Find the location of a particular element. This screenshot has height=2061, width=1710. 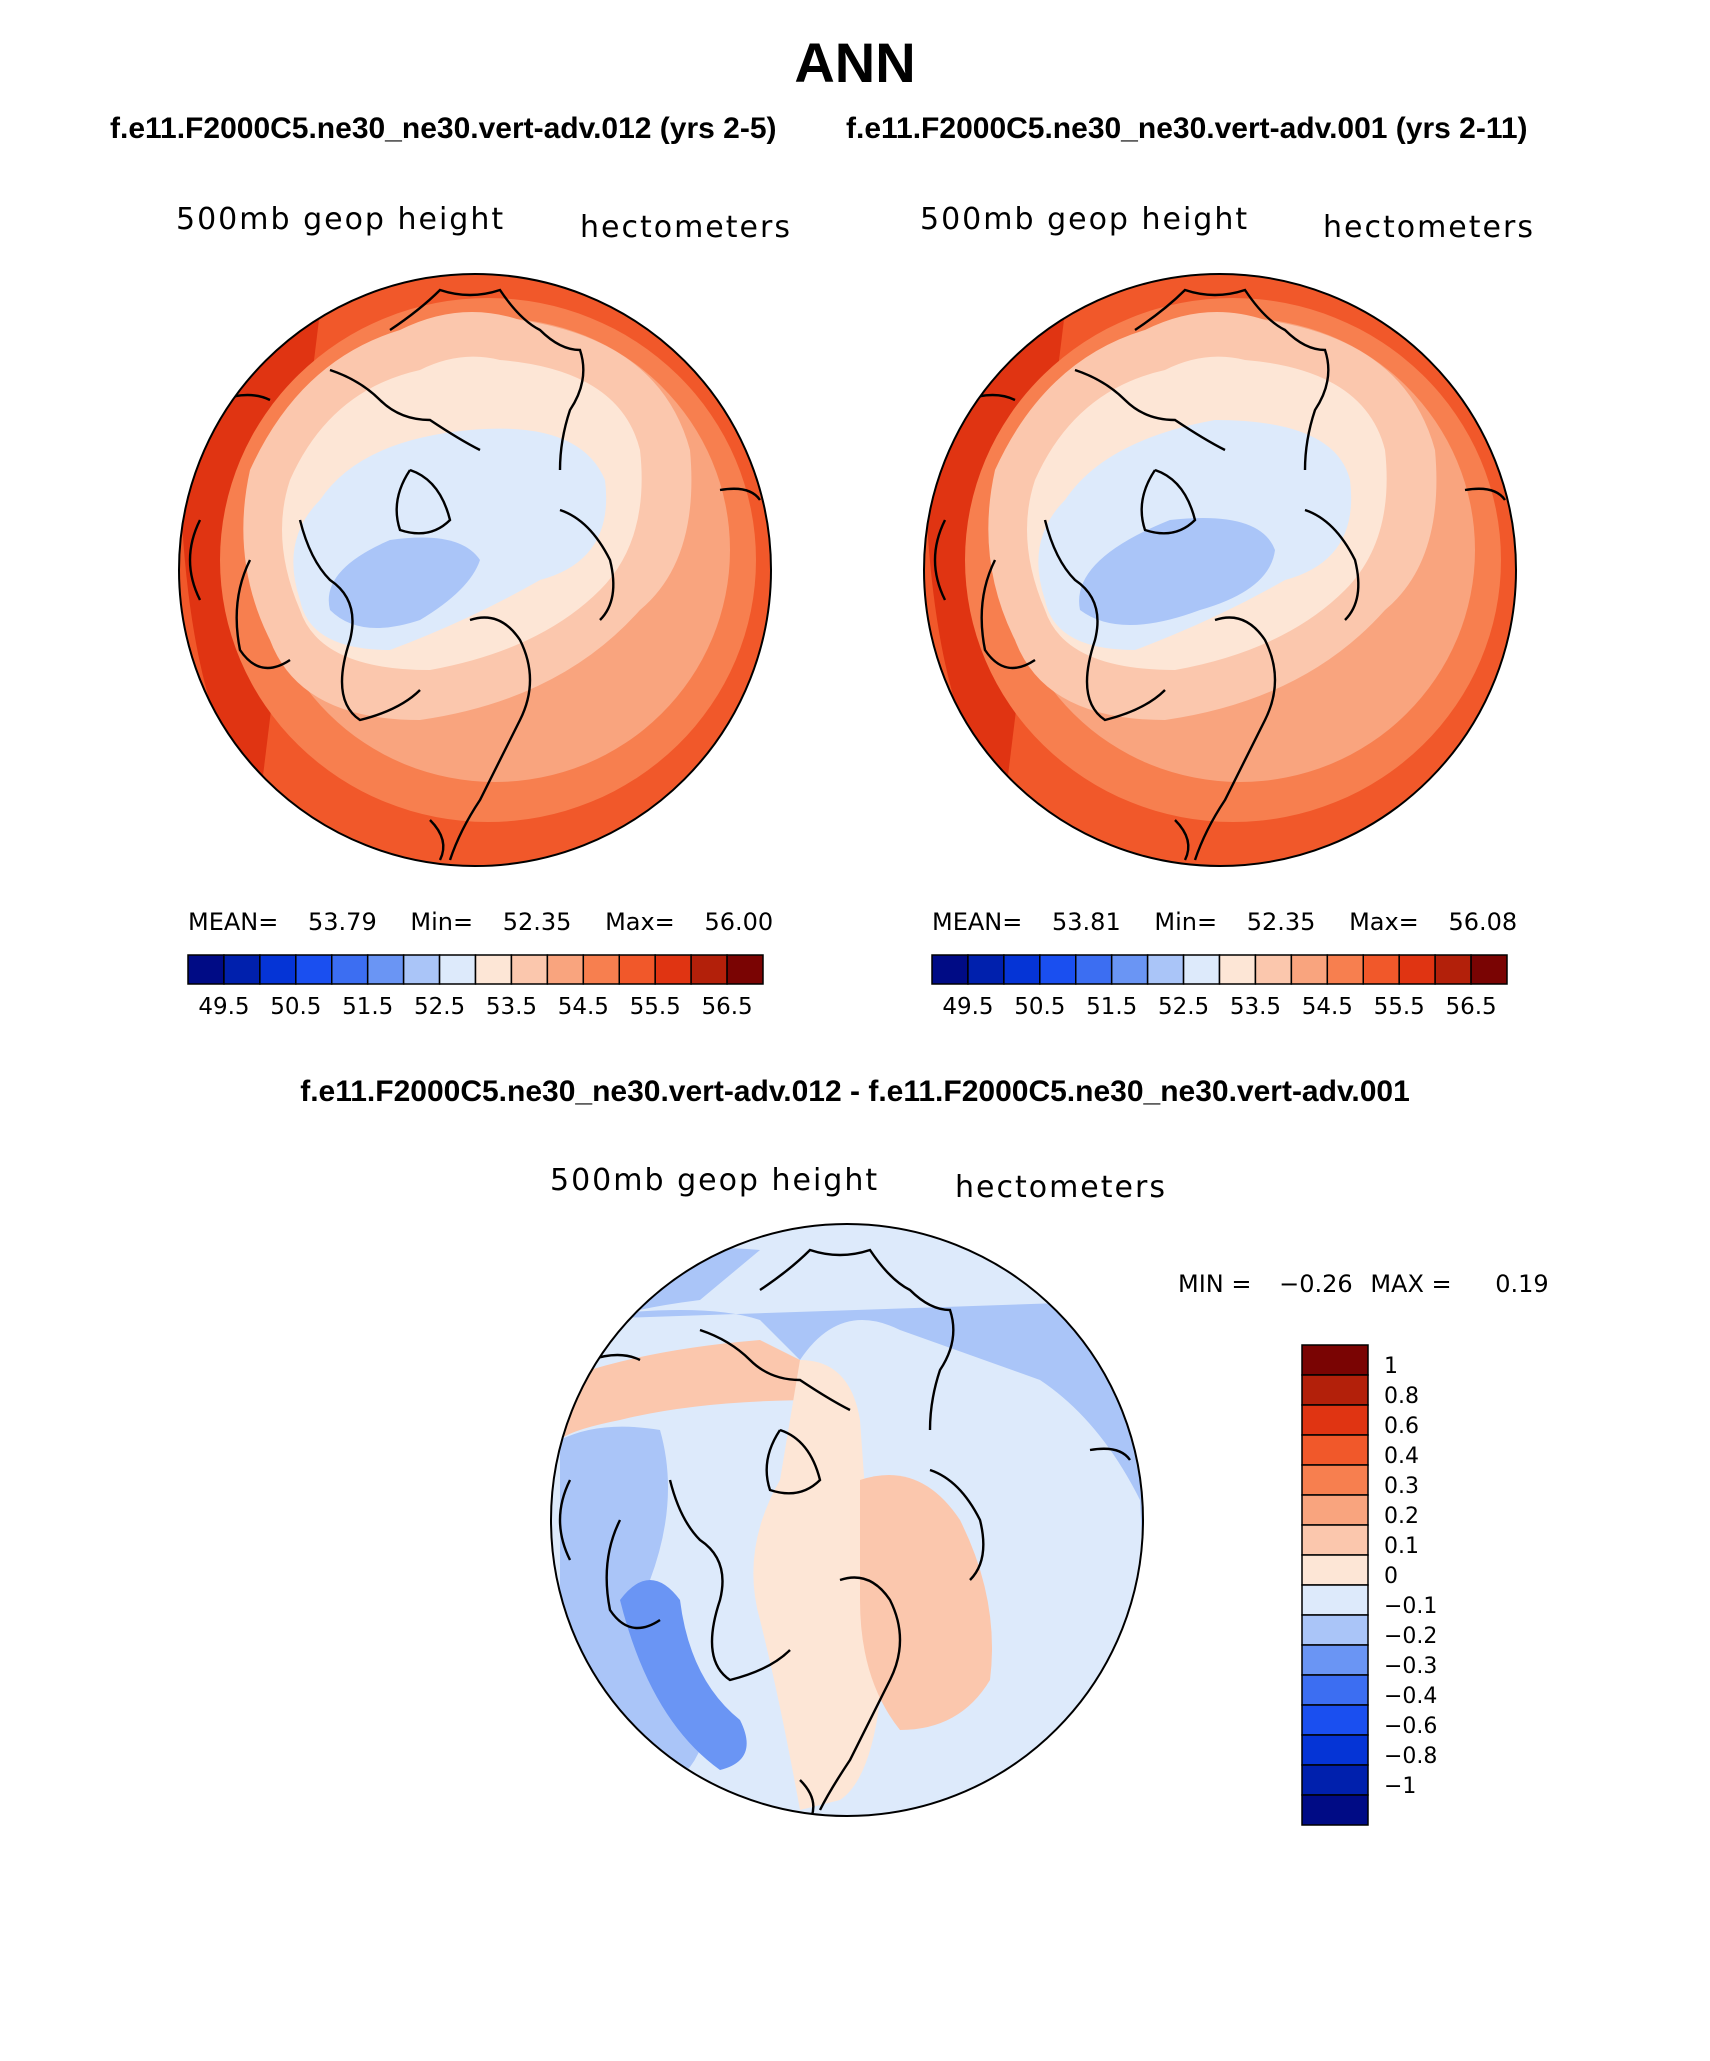

panel2-mean-label: MEAN= is located at coordinates (977, 922).